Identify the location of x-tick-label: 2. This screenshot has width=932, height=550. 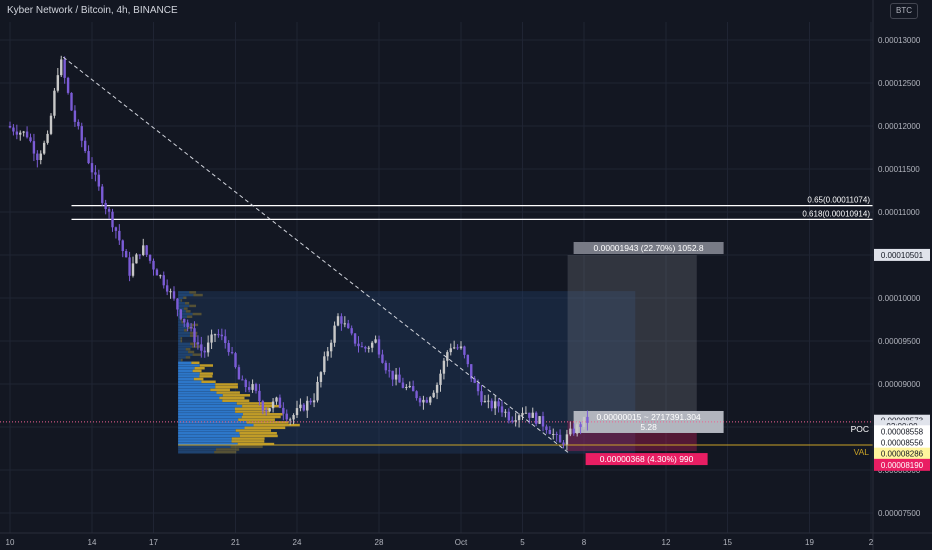
(871, 542).